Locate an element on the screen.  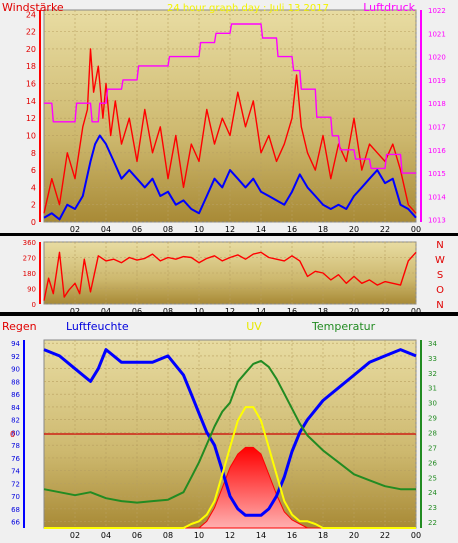
humidity-tick-label: 70 is located at coordinates (15, 497).